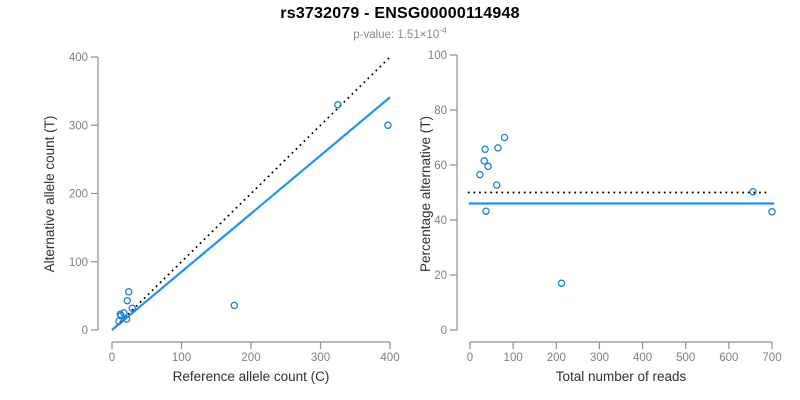 Image resolution: width=800 pixels, height=400 pixels. What do you see at coordinates (443, 193) in the screenshot?
I see `y-axis: 0 20 40 60 80 100` at bounding box center [443, 193].